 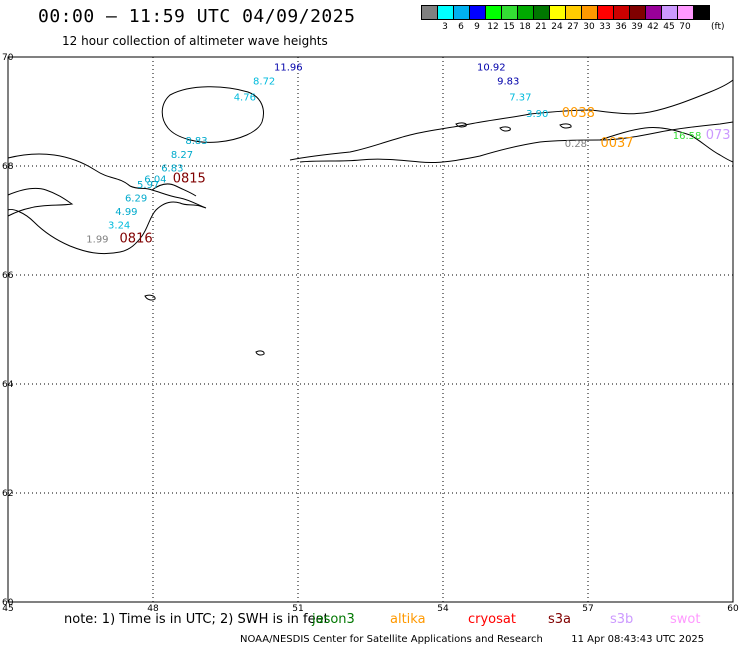 I want to click on pass-time-label: 073, so click(x=718, y=135).